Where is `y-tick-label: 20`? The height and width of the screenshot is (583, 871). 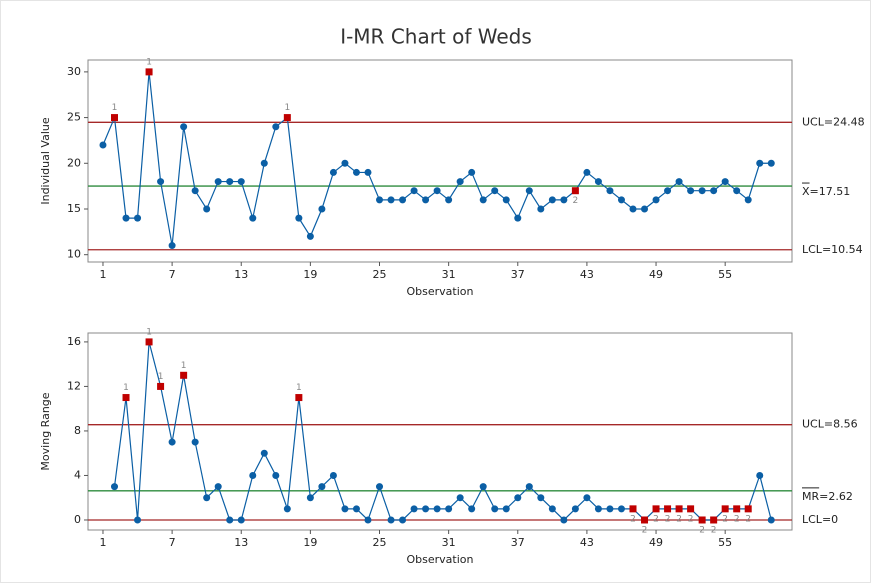
y-tick-label: 20 is located at coordinates (74, 162).